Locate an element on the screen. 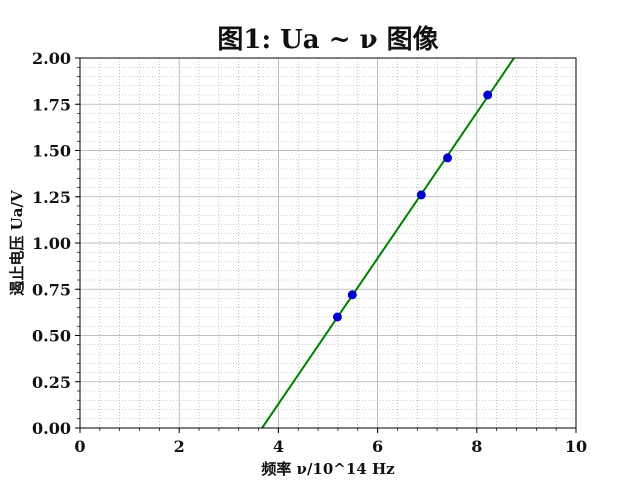 The image size is (640, 480). x-tick-label: 0 is located at coordinates (79, 446).